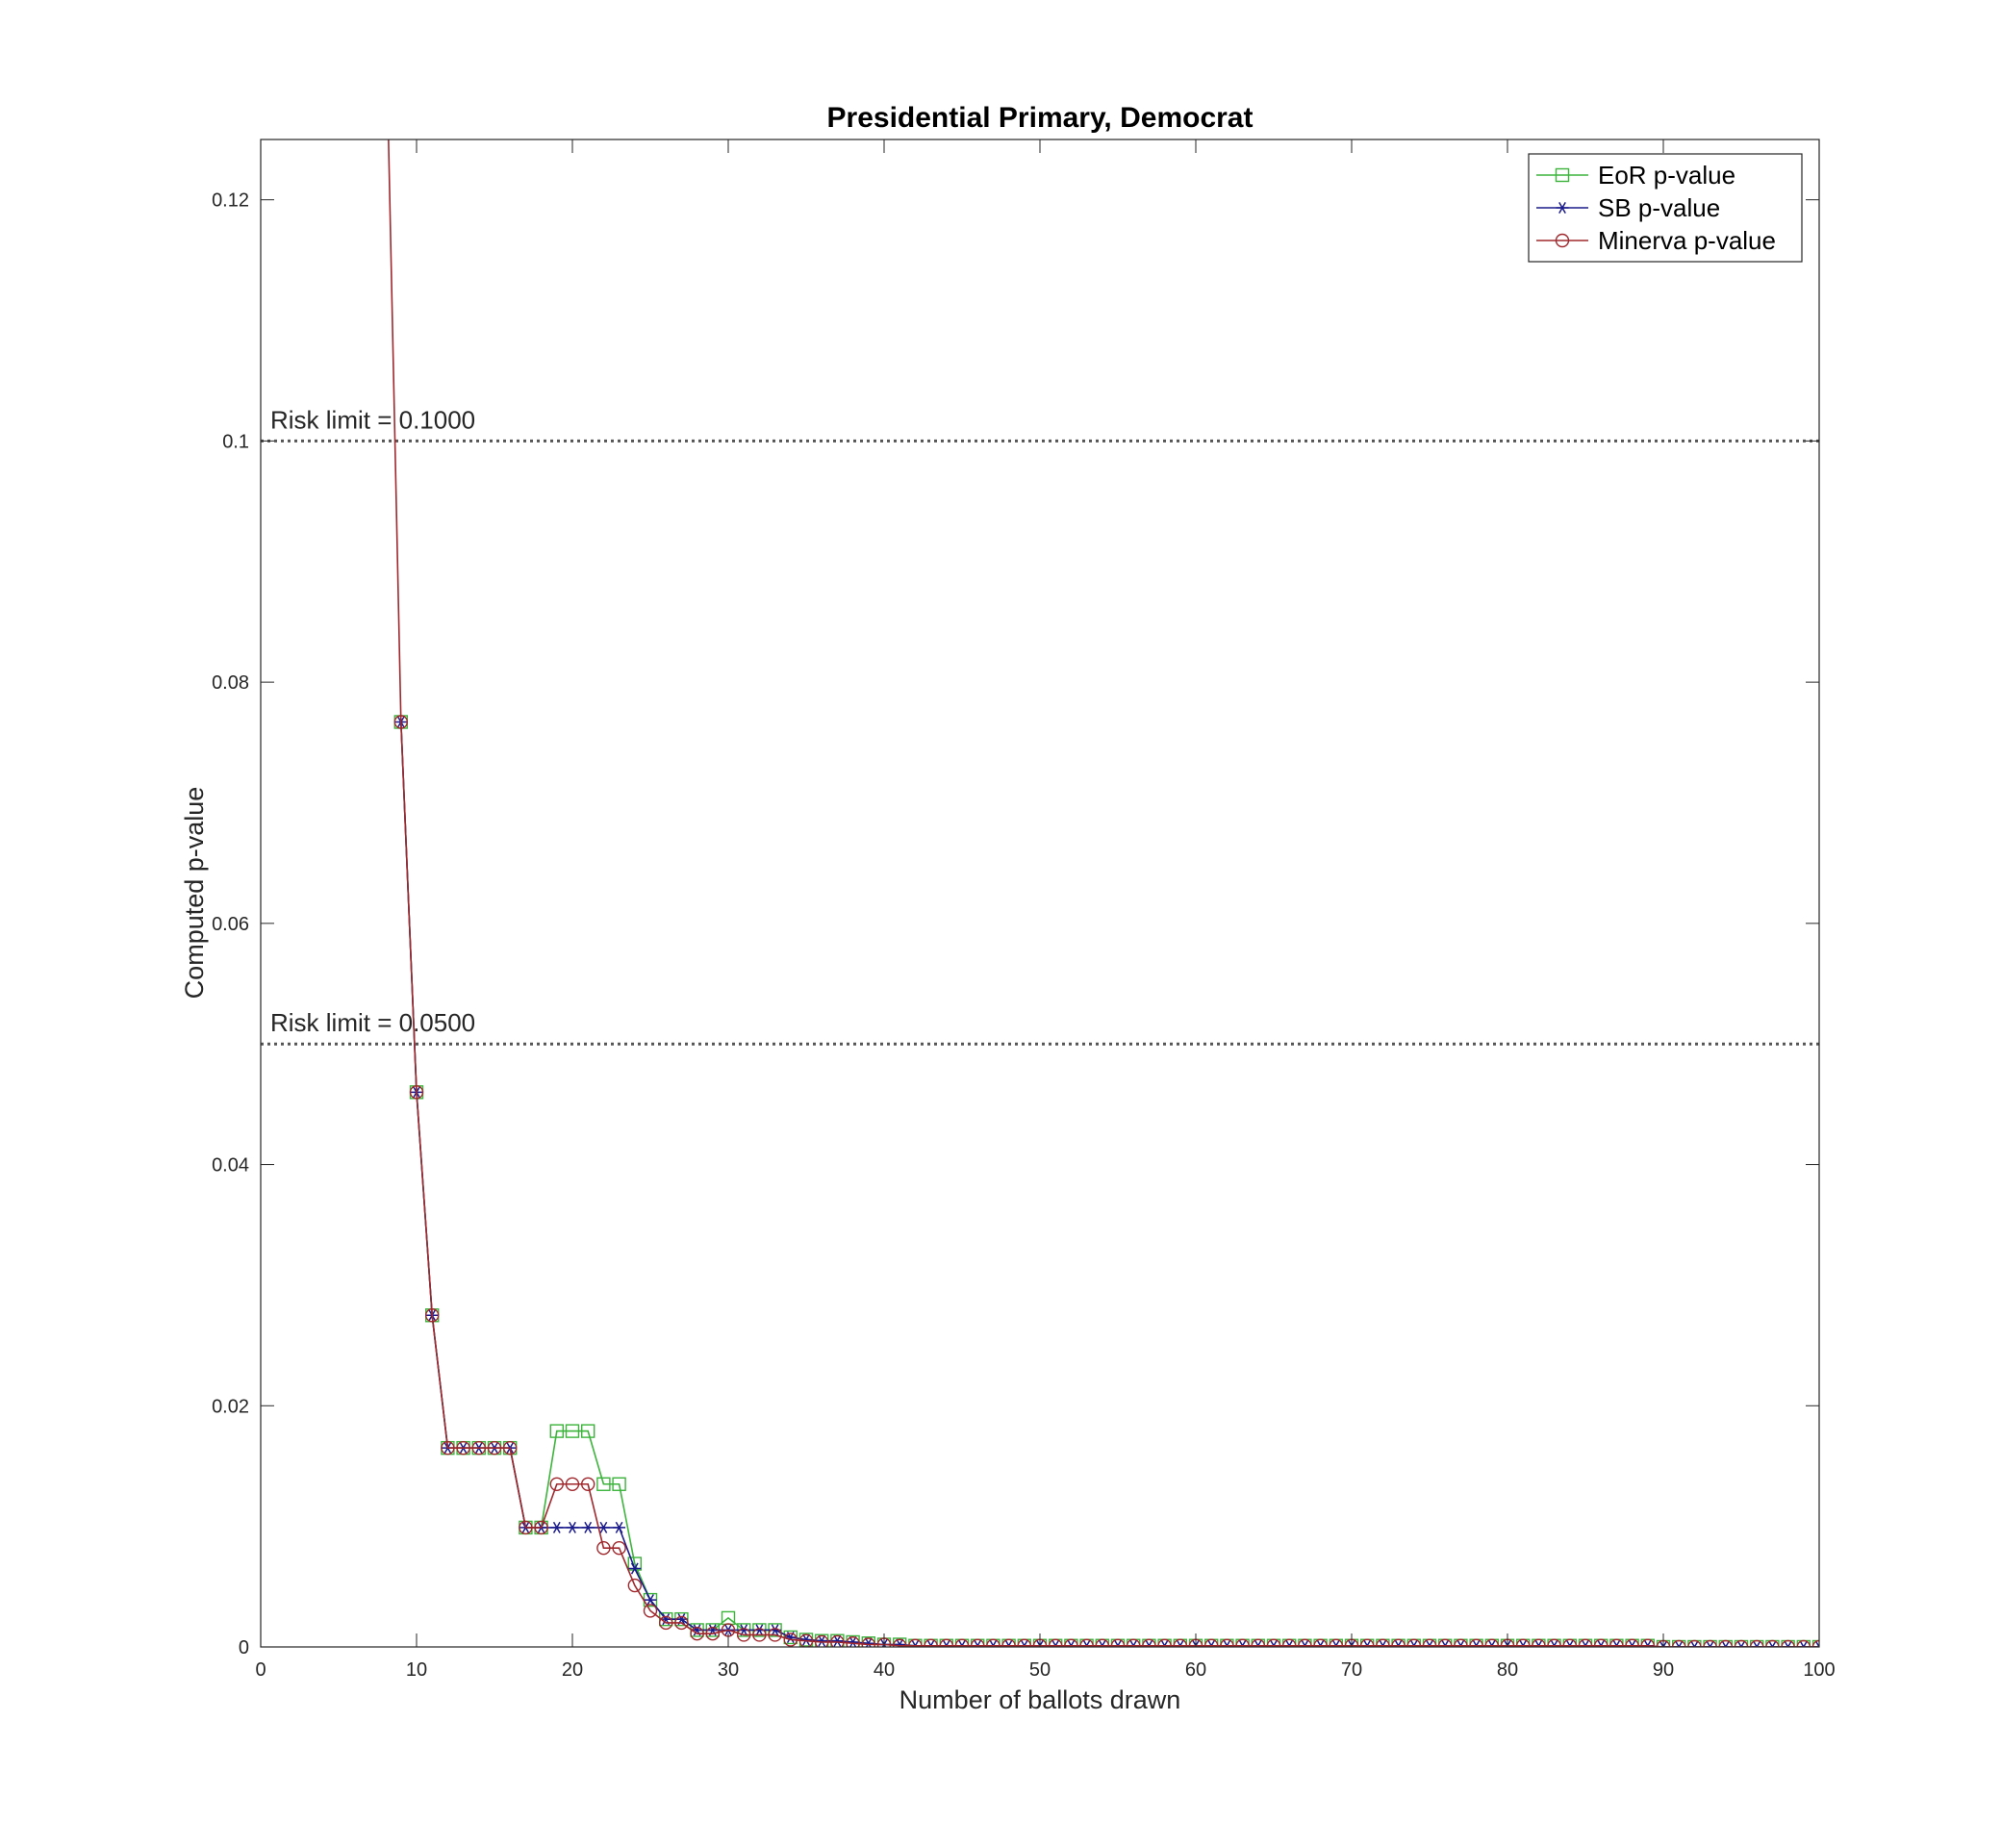 Image resolution: width=2001 pixels, height=1848 pixels. Describe the element at coordinates (1352, 1670) in the screenshot. I see `x-tick-label: 70` at that location.